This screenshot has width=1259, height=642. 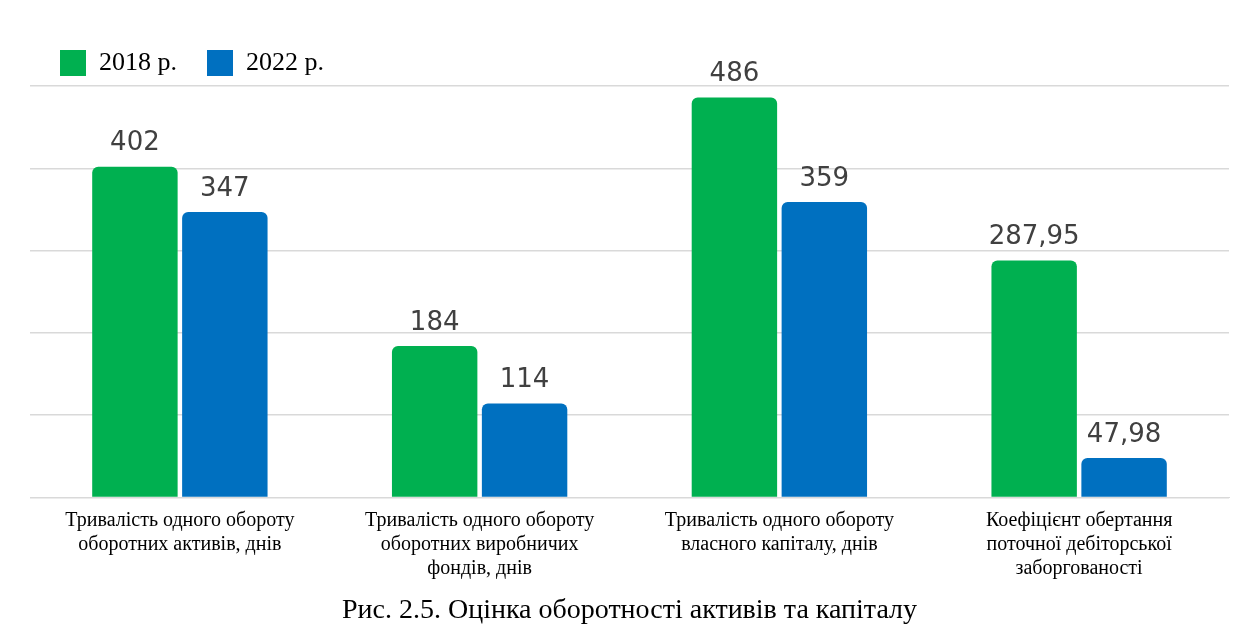 What do you see at coordinates (225, 186) in the screenshot?
I see `data-label: 347` at bounding box center [225, 186].